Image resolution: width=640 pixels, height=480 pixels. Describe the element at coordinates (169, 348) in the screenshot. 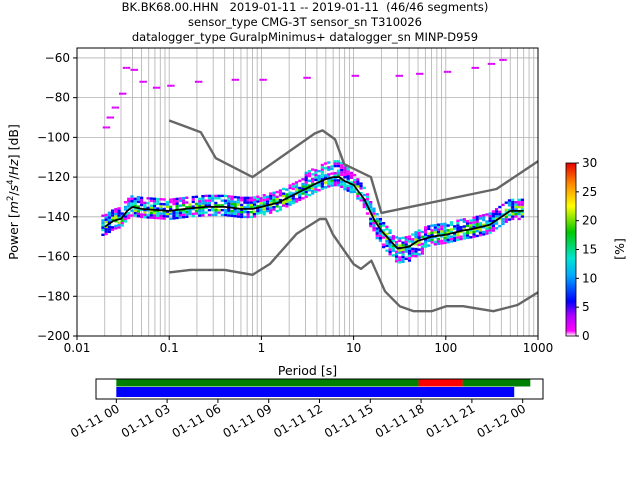

I see `x-tick-label: 0.1` at that location.